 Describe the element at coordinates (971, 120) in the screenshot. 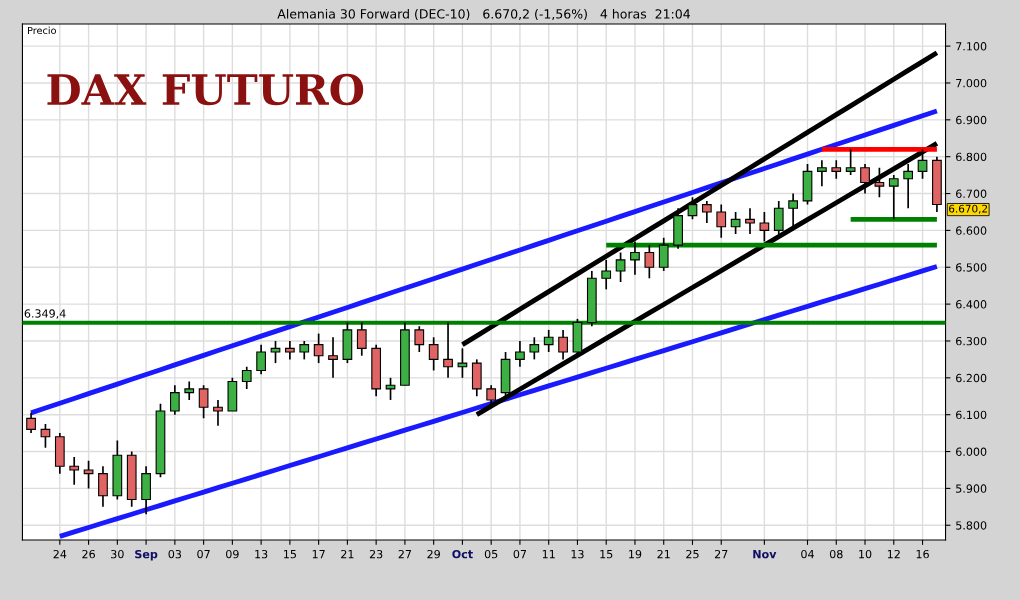

I see `y-tick-label: 6.900` at that location.